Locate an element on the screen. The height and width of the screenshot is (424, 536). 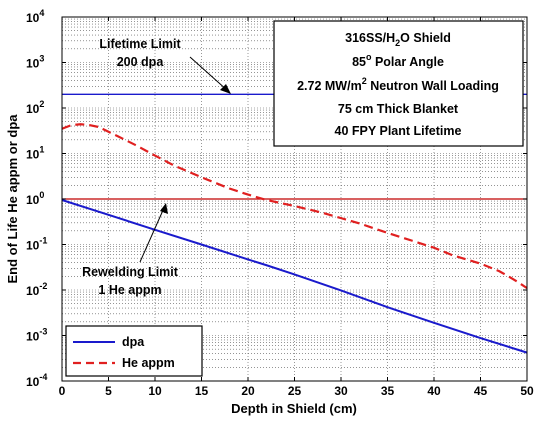
info-line-3: 2.72 MW/m2 Neutron Wall Loading is located at coordinates (398, 84).